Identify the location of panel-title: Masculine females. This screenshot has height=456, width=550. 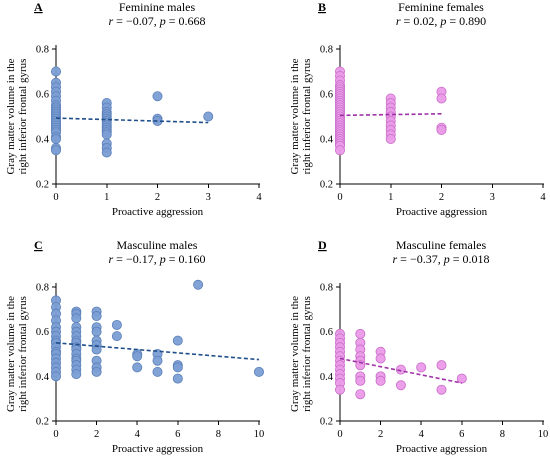
(441, 245).